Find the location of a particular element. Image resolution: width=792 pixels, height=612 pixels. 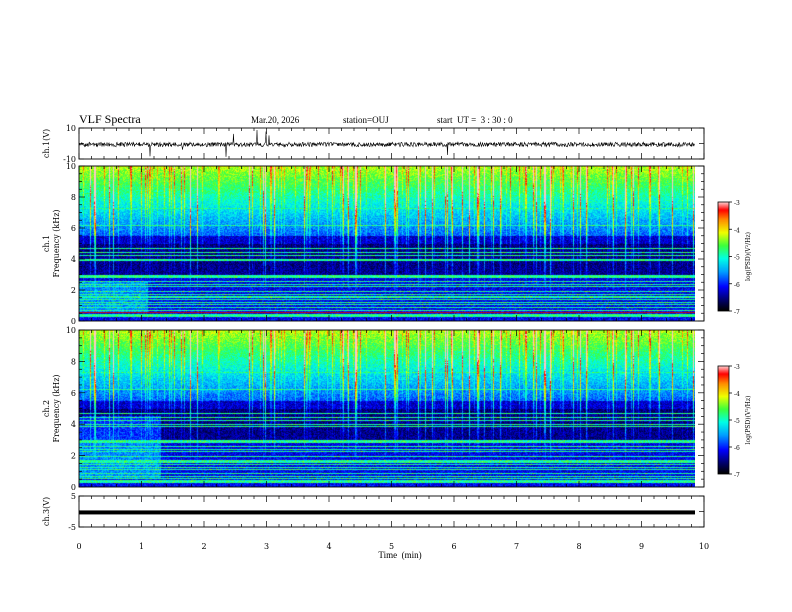

y-axis-label: ch.3(V) is located at coordinates (46, 511).